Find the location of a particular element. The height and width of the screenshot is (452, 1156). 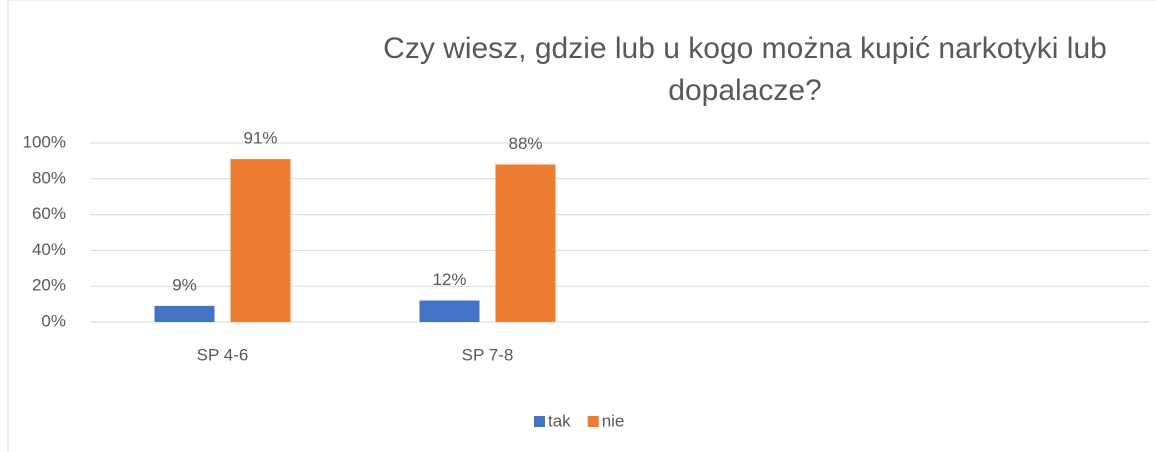

y-tick-label: 80% is located at coordinates (49, 177).